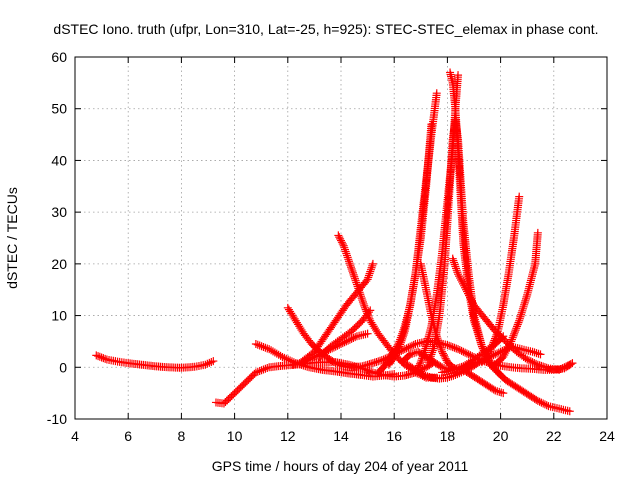 The height and width of the screenshot is (480, 640). I want to click on y-tick-label: 60, so click(59, 57).